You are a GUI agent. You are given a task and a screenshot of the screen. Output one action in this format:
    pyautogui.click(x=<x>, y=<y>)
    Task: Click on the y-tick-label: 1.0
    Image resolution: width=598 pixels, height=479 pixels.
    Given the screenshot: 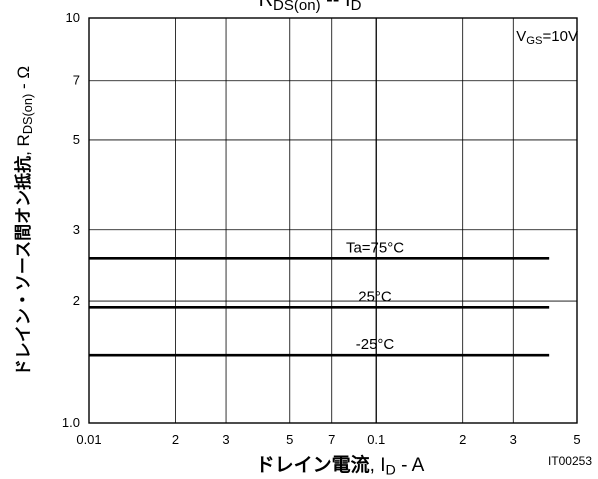 What is the action you would take?
    pyautogui.click(x=71, y=422)
    